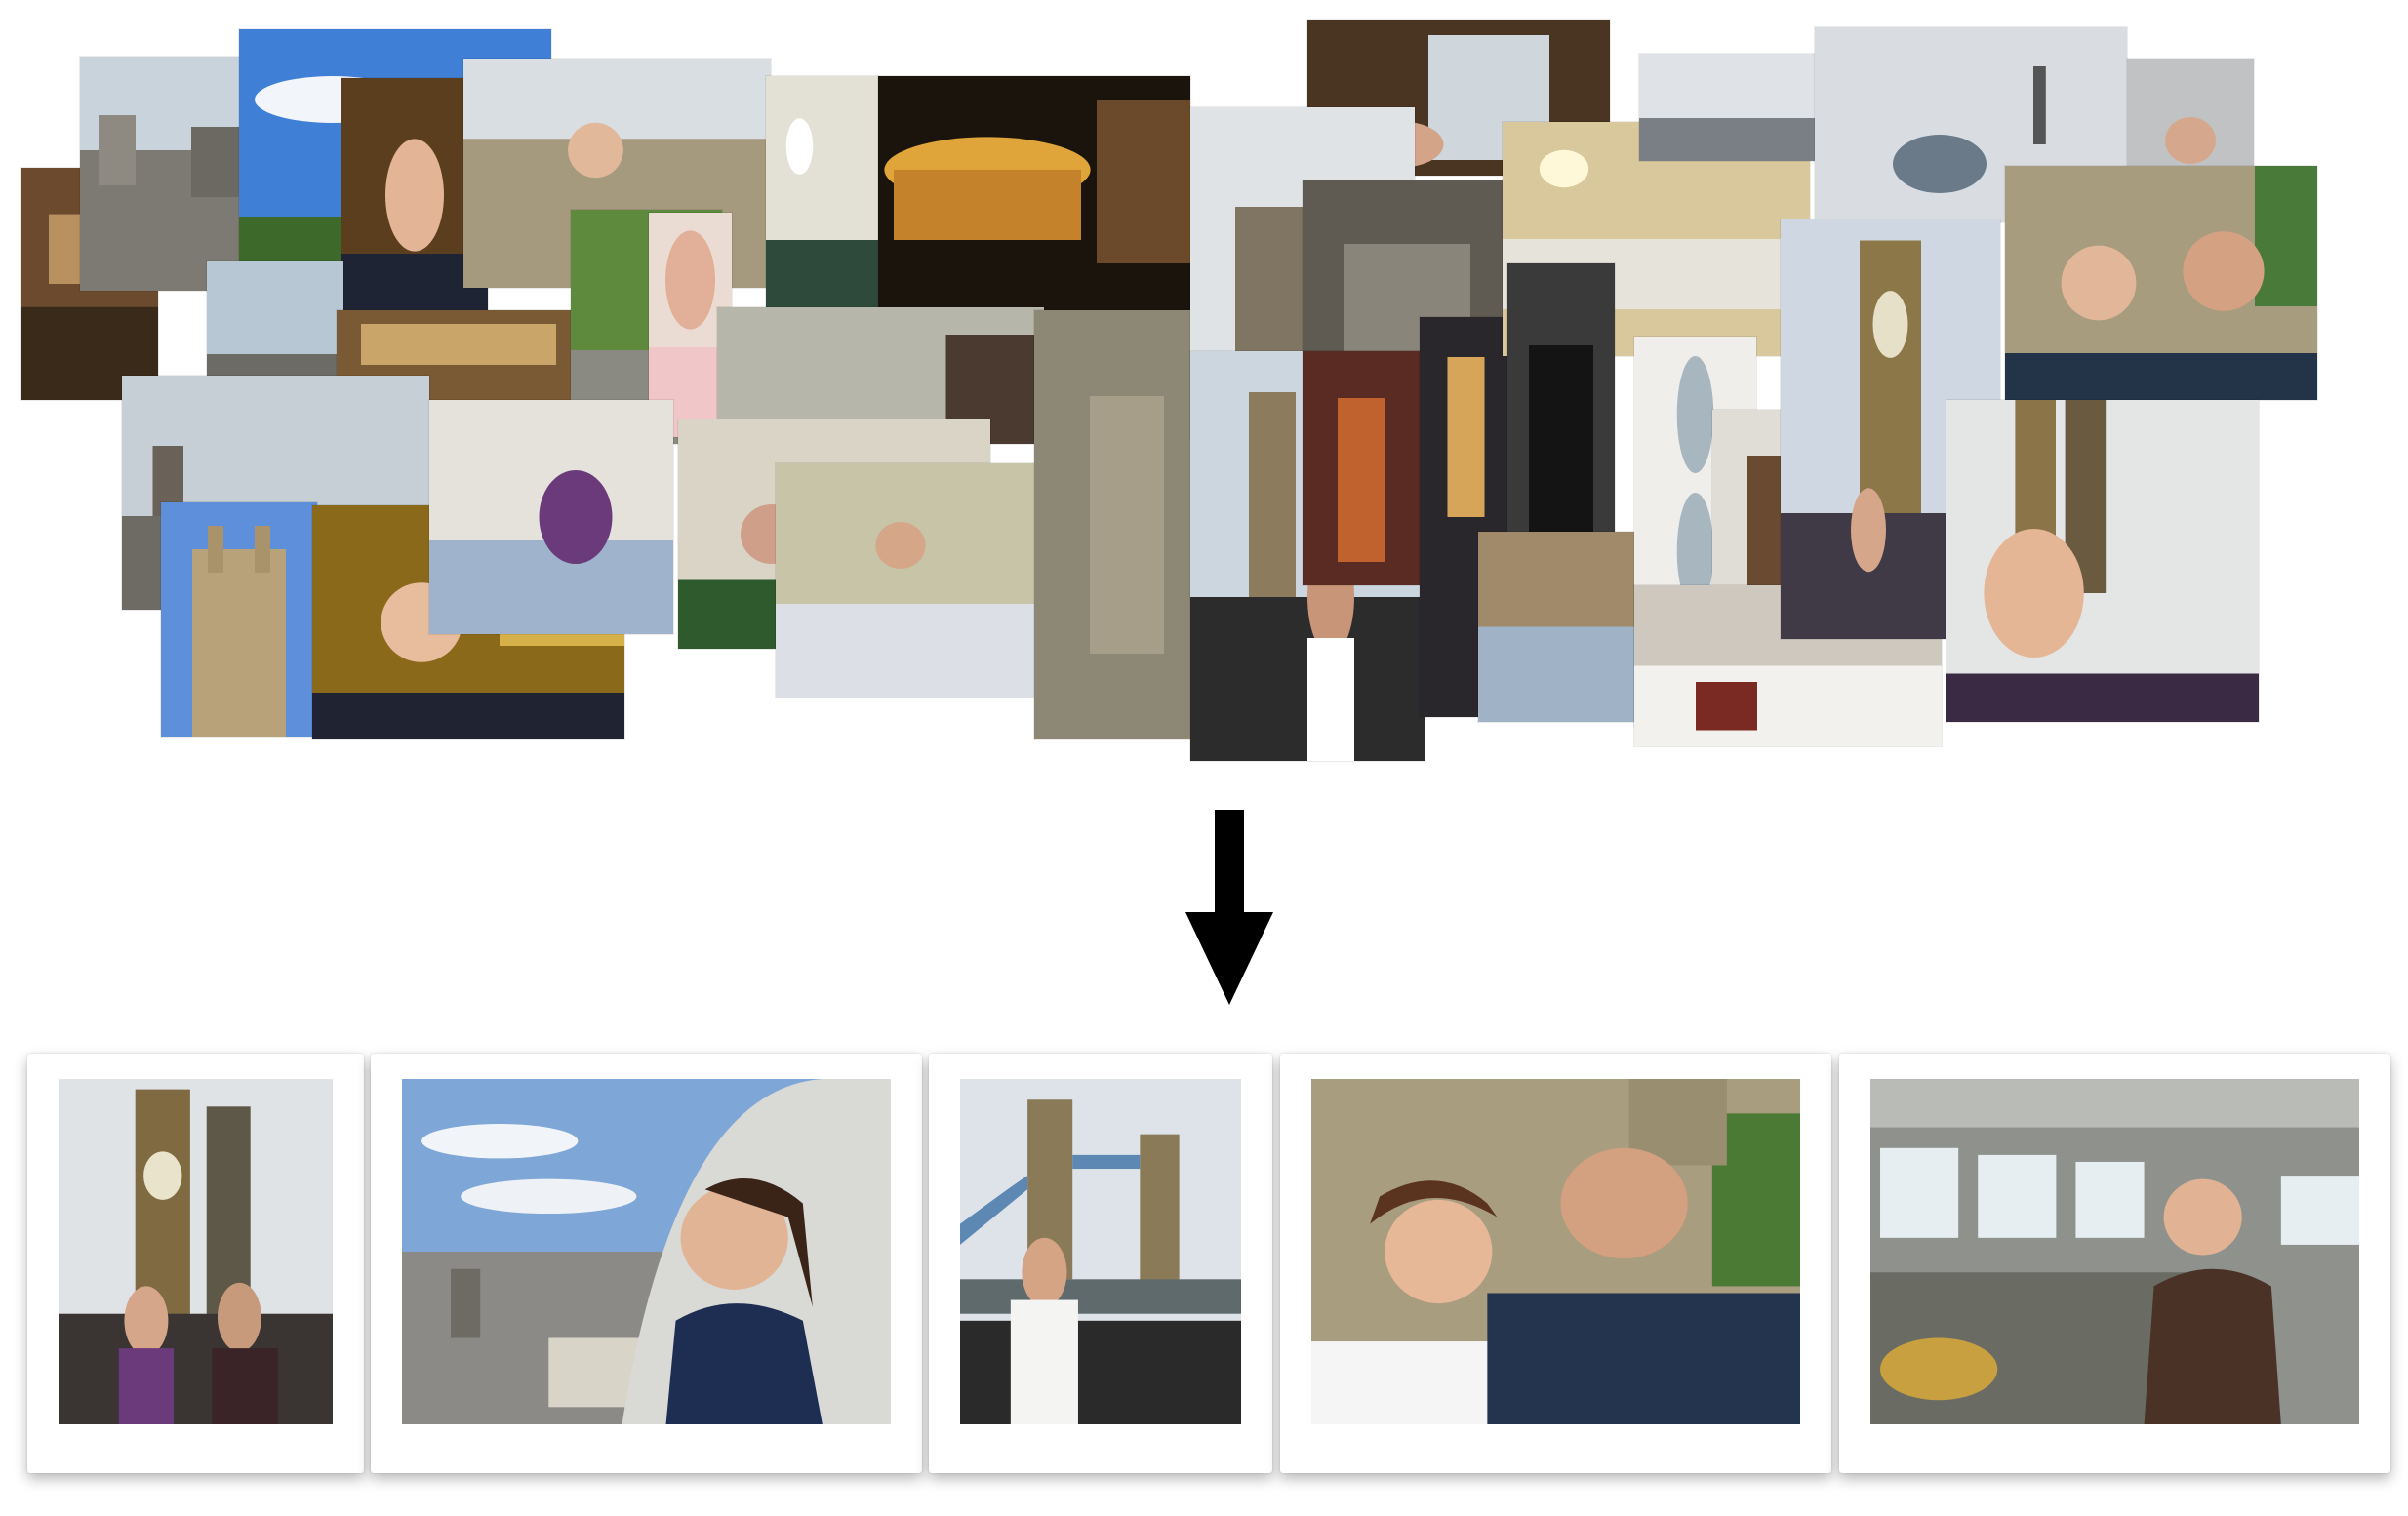 The height and width of the screenshot is (1516, 2408). What do you see at coordinates (646, 1251) in the screenshot?
I see `summary-photo-london-eye` at bounding box center [646, 1251].